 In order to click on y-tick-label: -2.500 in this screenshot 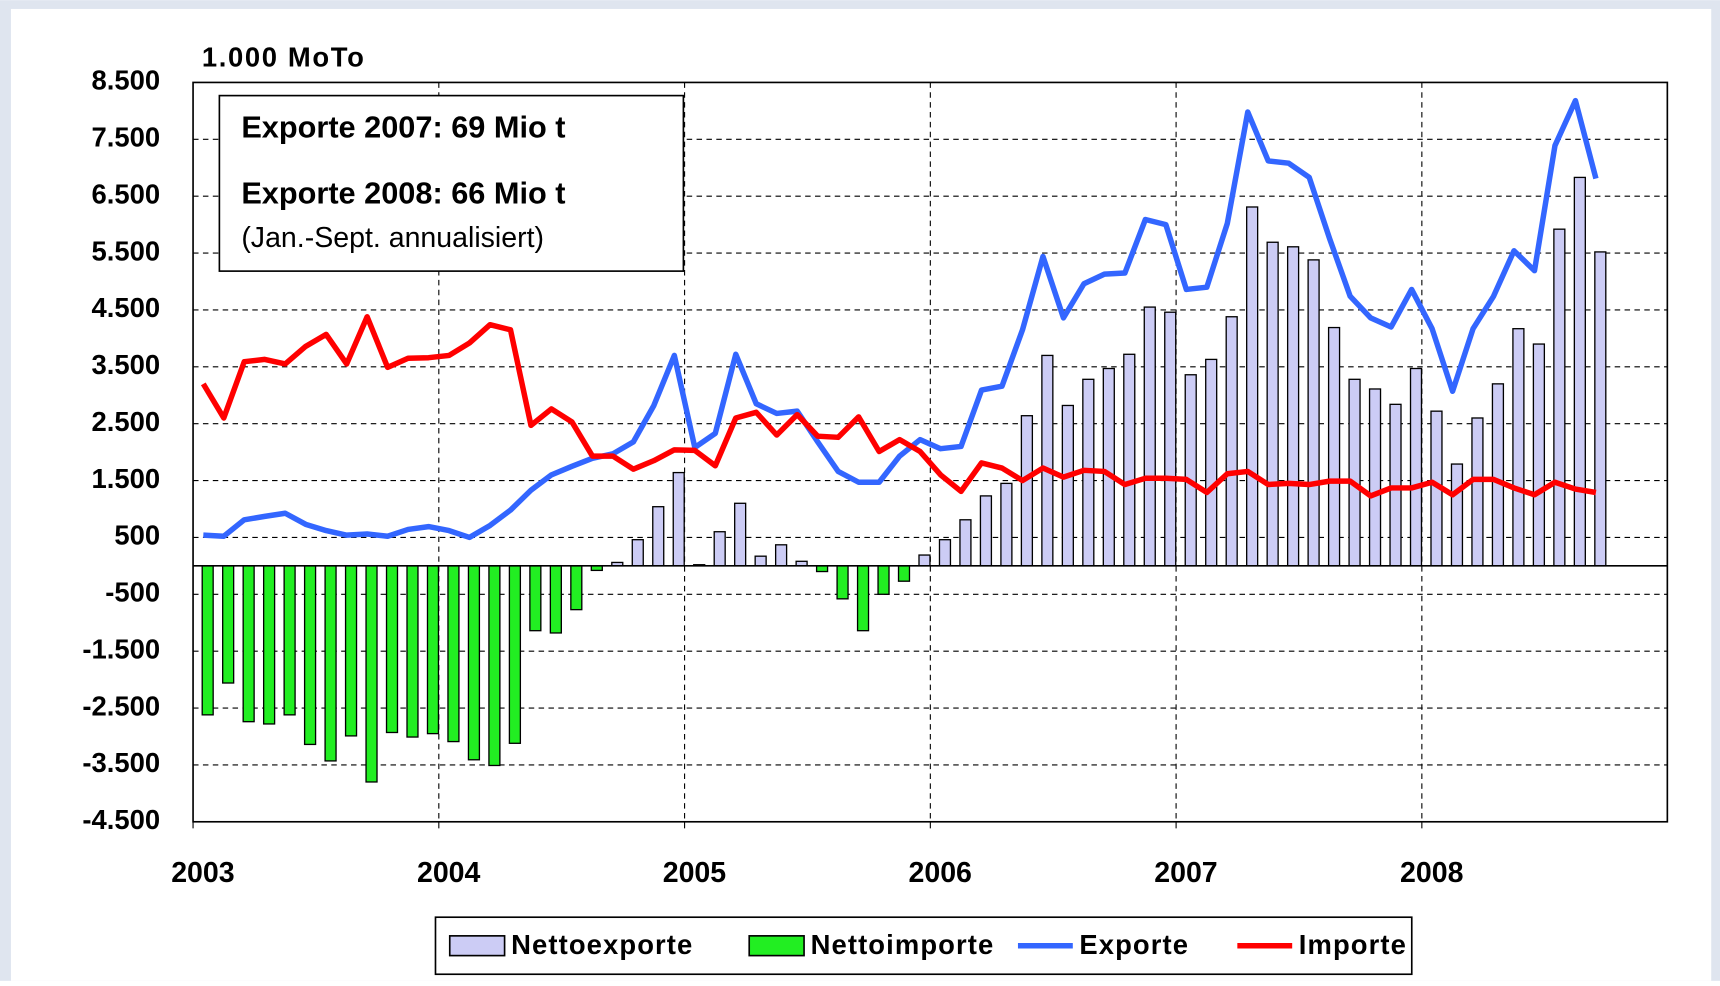, I will do `click(121, 705)`.